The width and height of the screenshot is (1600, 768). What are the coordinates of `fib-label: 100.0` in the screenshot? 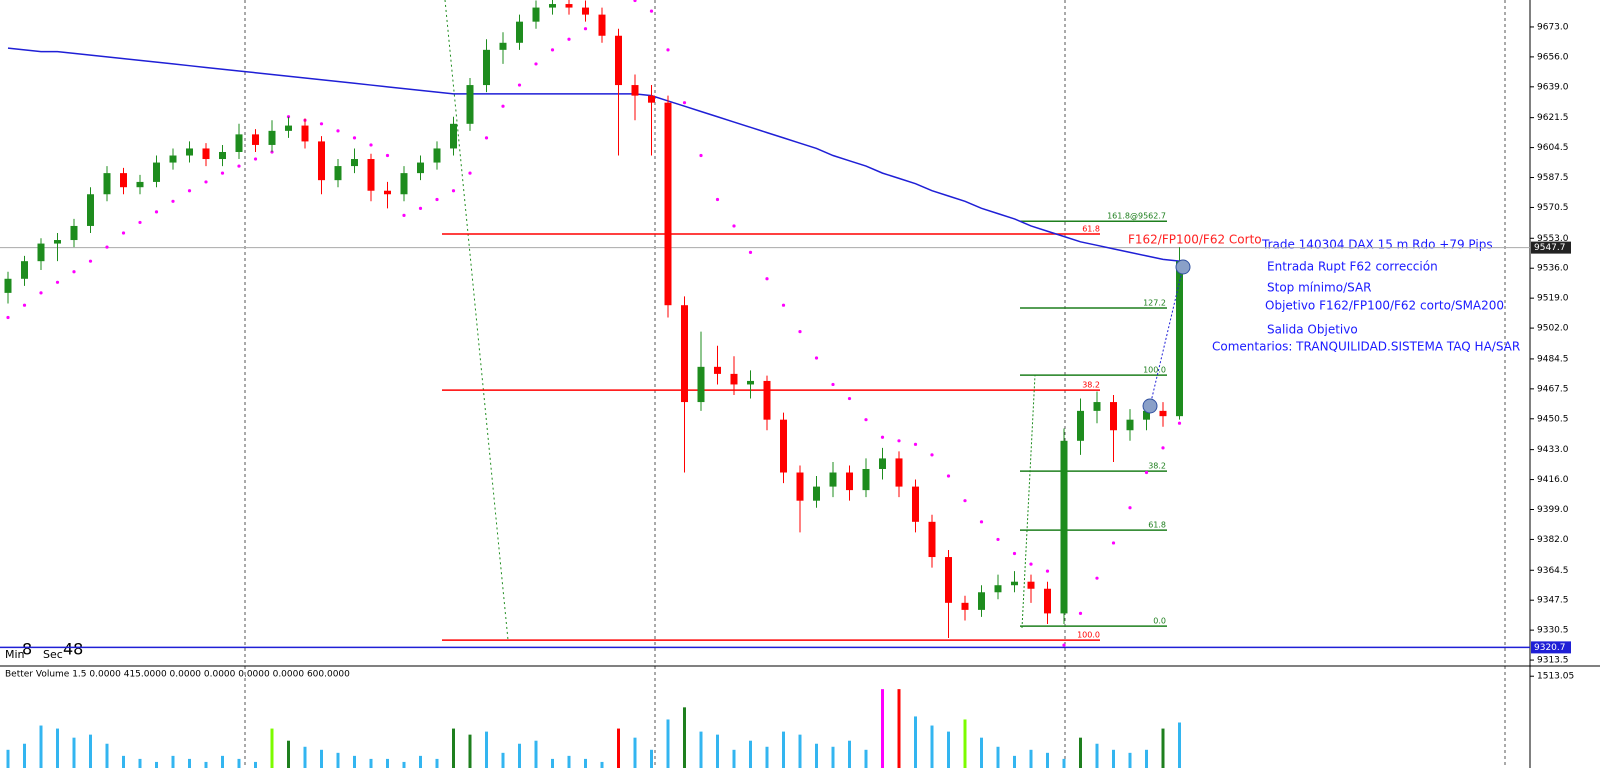 It's located at (1088, 635).